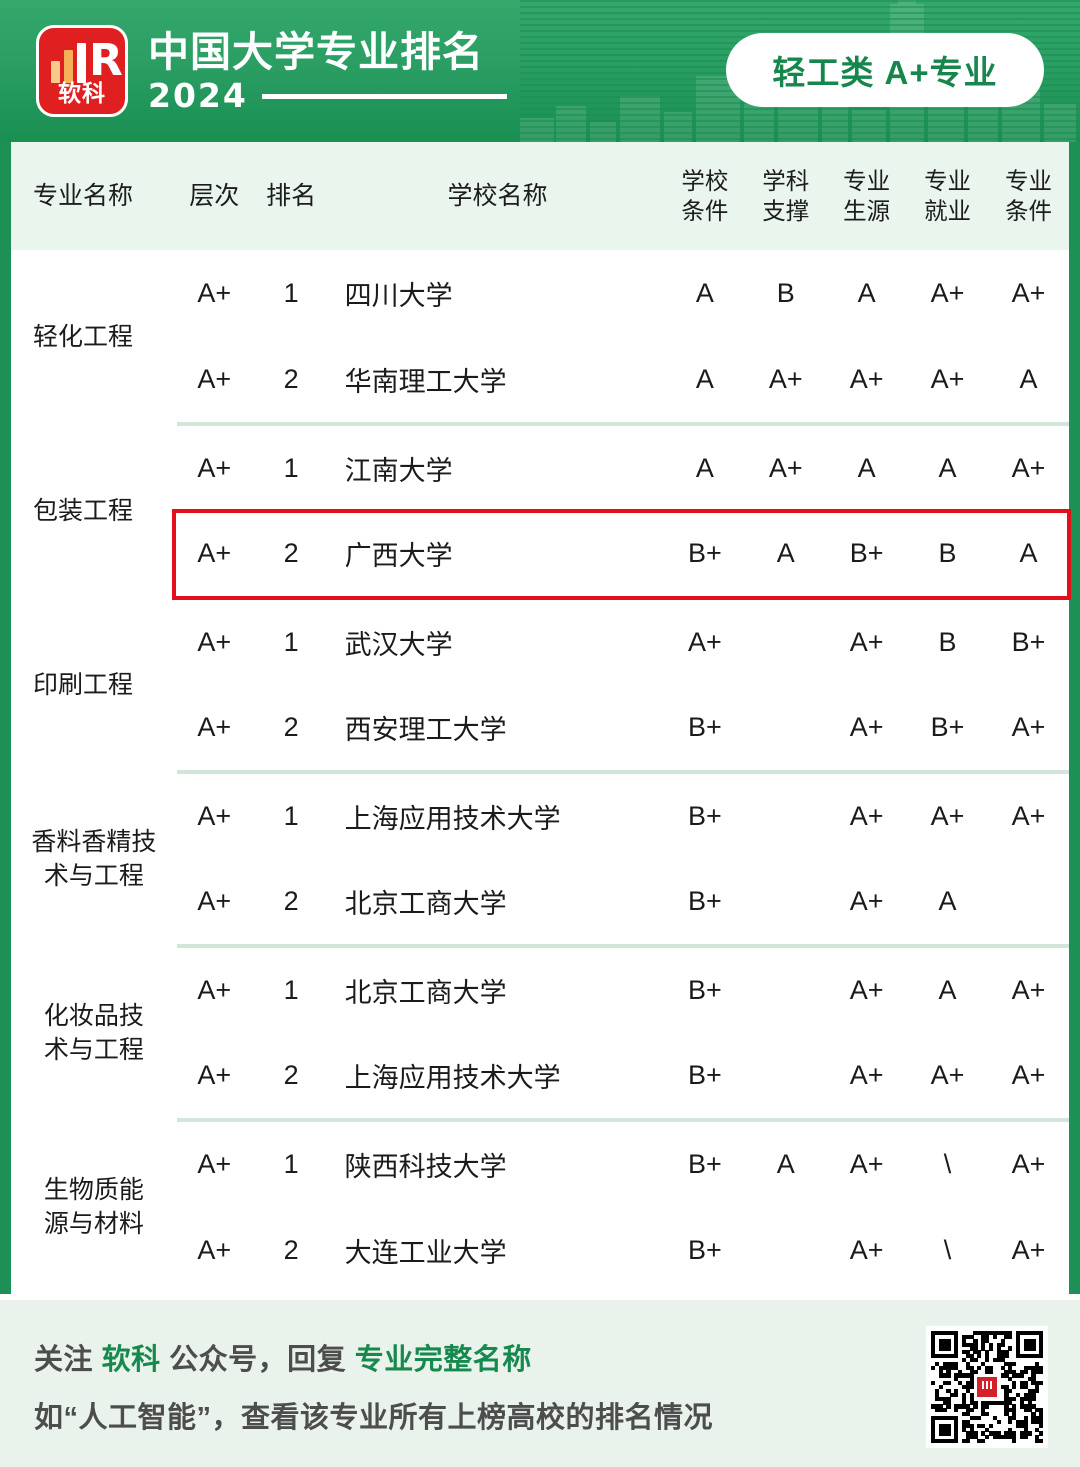 The image size is (1080, 1467). What do you see at coordinates (106, 60) in the screenshot?
I see `logo-letter: R` at bounding box center [106, 60].